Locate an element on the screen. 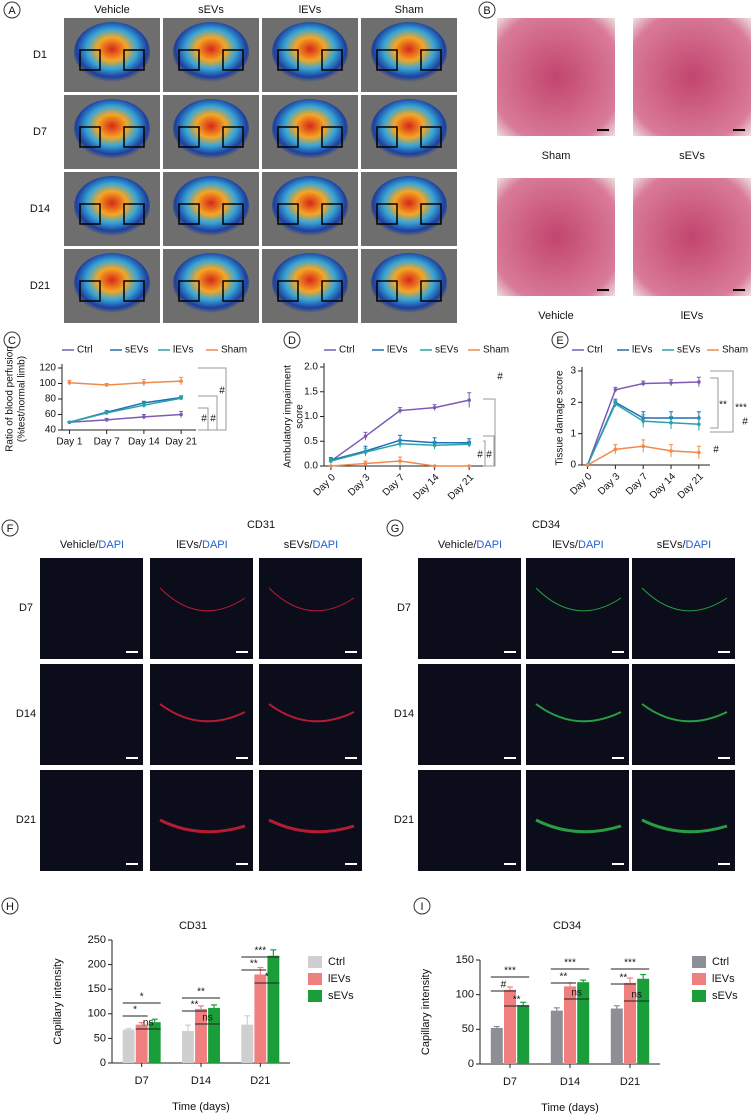 This screenshot has width=752, height=1116. column-label: lEVs/DAPI is located at coordinates (201, 545).